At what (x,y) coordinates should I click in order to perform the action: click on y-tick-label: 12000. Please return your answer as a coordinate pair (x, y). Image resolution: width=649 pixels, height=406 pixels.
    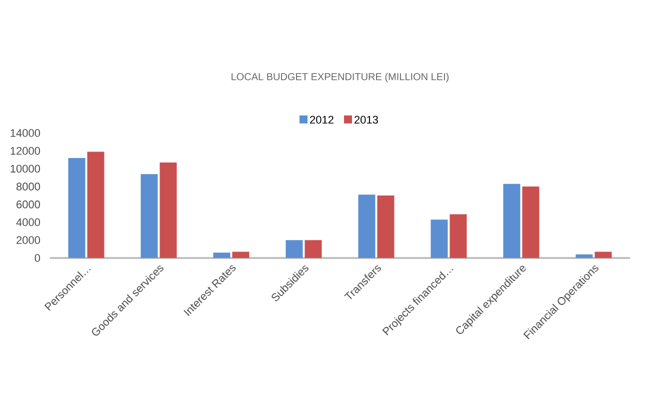
    Looking at the image, I should click on (25, 150).